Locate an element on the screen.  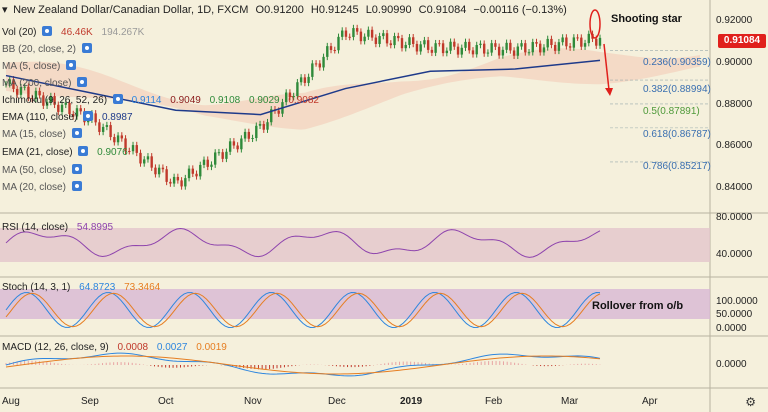
time-tick: 2019 is located at coordinates (411, 401).